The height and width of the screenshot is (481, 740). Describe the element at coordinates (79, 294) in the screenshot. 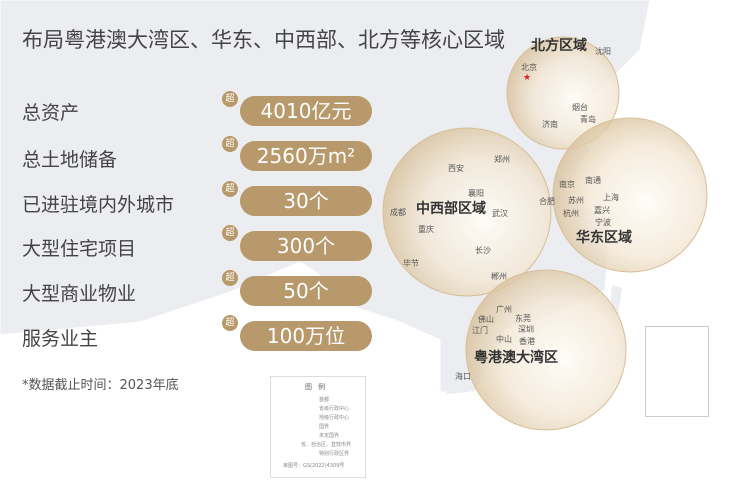

I see `stat-label: 大型商业物业` at that location.